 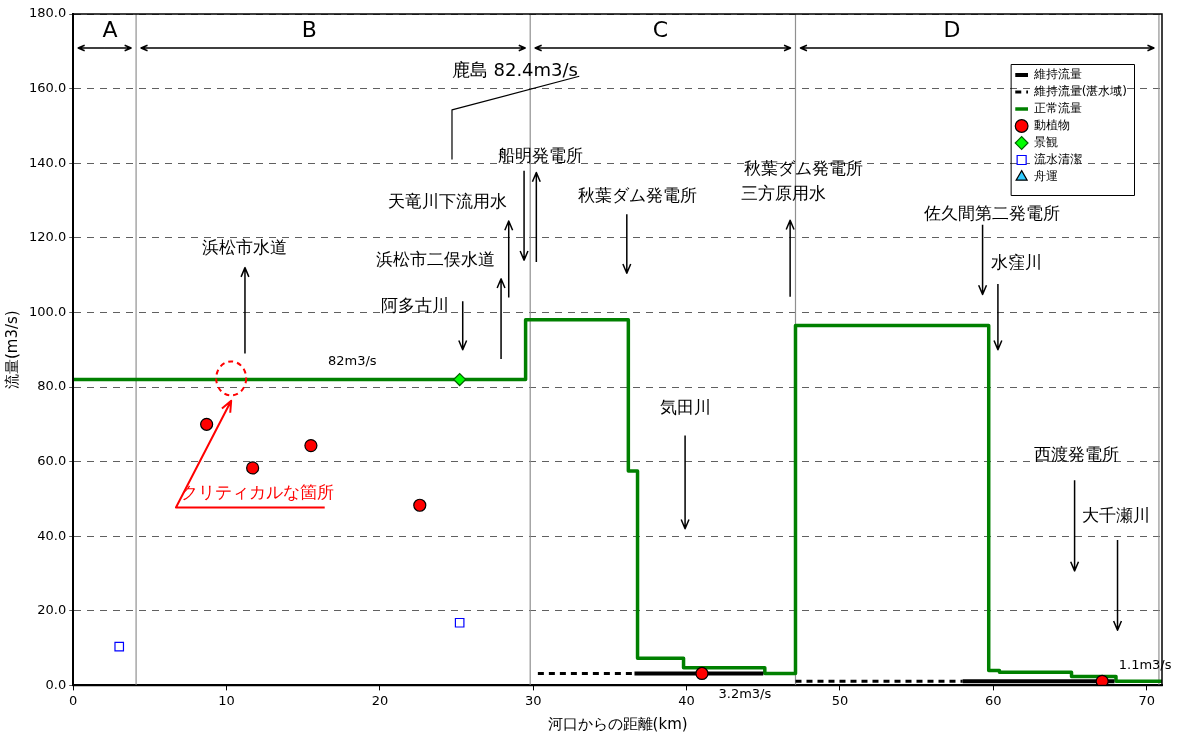 I want to click on x-tick-label: 40, so click(x=686, y=700).